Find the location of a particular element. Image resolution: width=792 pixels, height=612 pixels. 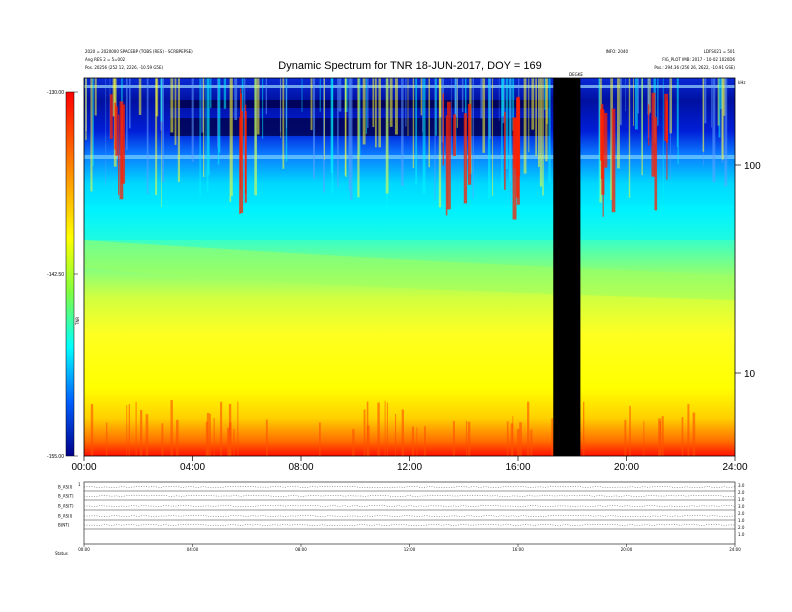

aux-row-label: B_AS(I) is located at coordinates (65, 516).